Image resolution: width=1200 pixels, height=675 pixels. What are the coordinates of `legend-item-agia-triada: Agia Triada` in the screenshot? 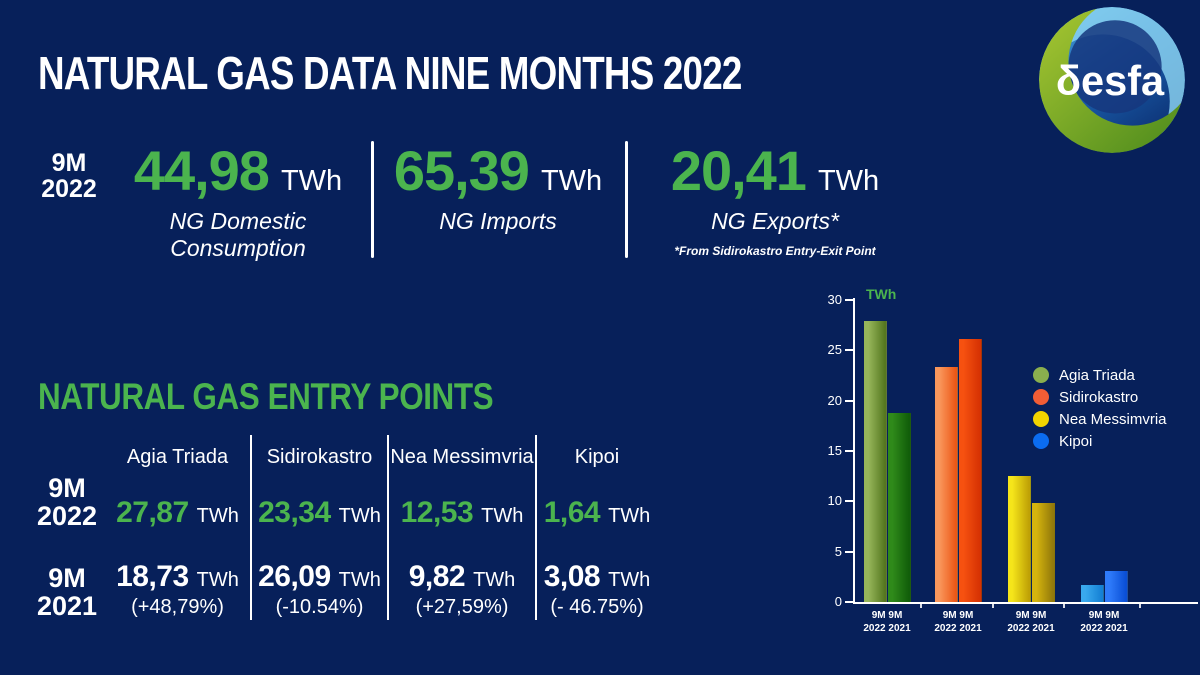 It's located at (1100, 375).